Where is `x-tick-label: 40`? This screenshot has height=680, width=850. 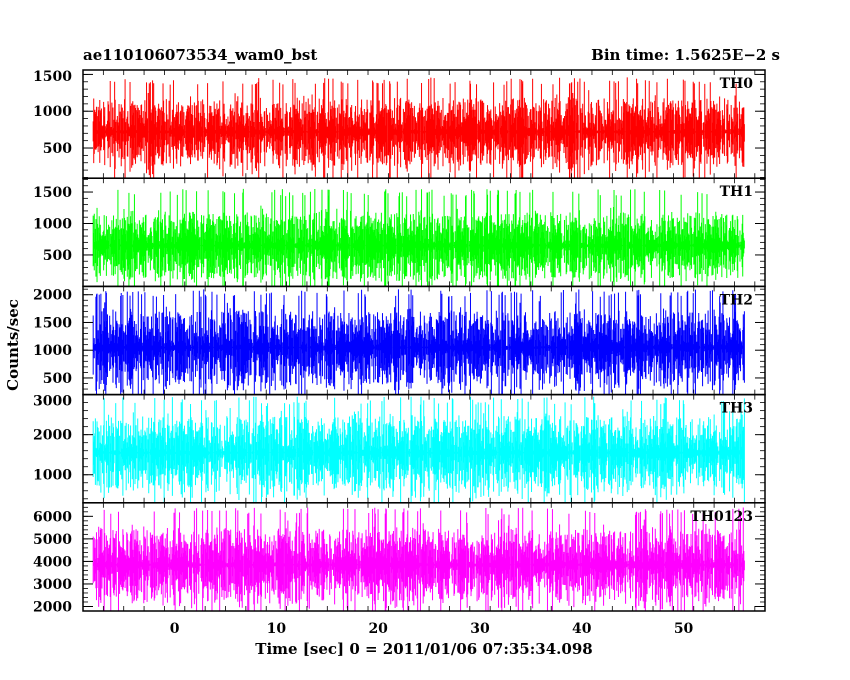 x-tick-label: 40 is located at coordinates (582, 629).